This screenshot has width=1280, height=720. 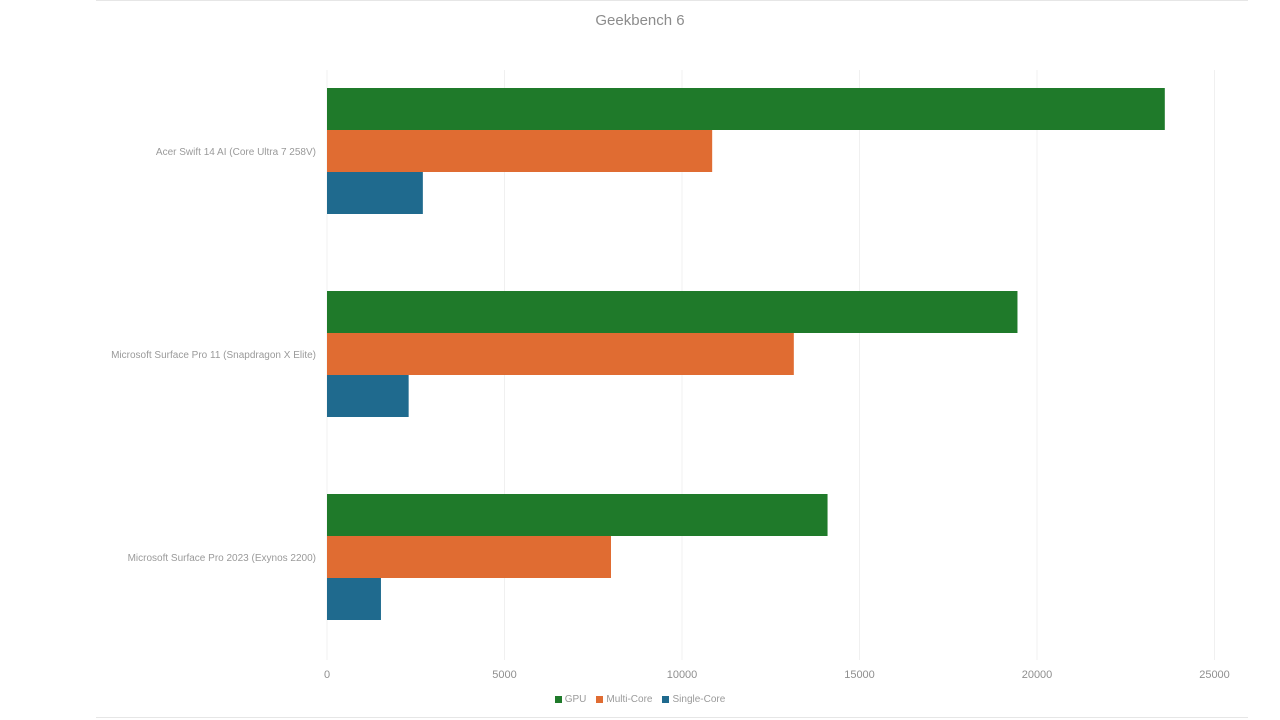 What do you see at coordinates (777, 675) in the screenshot?
I see `x-tick-labels: 0 5000 10000 15000 20000 25000` at bounding box center [777, 675].